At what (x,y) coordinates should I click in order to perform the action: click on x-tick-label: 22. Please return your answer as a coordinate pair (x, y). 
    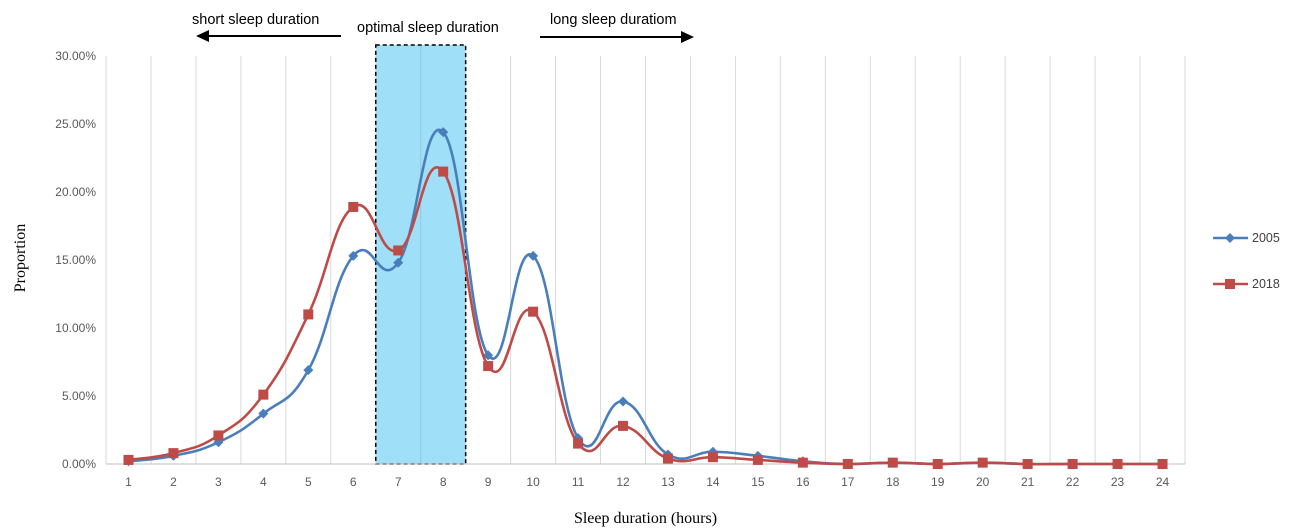
    Looking at the image, I should click on (1073, 482).